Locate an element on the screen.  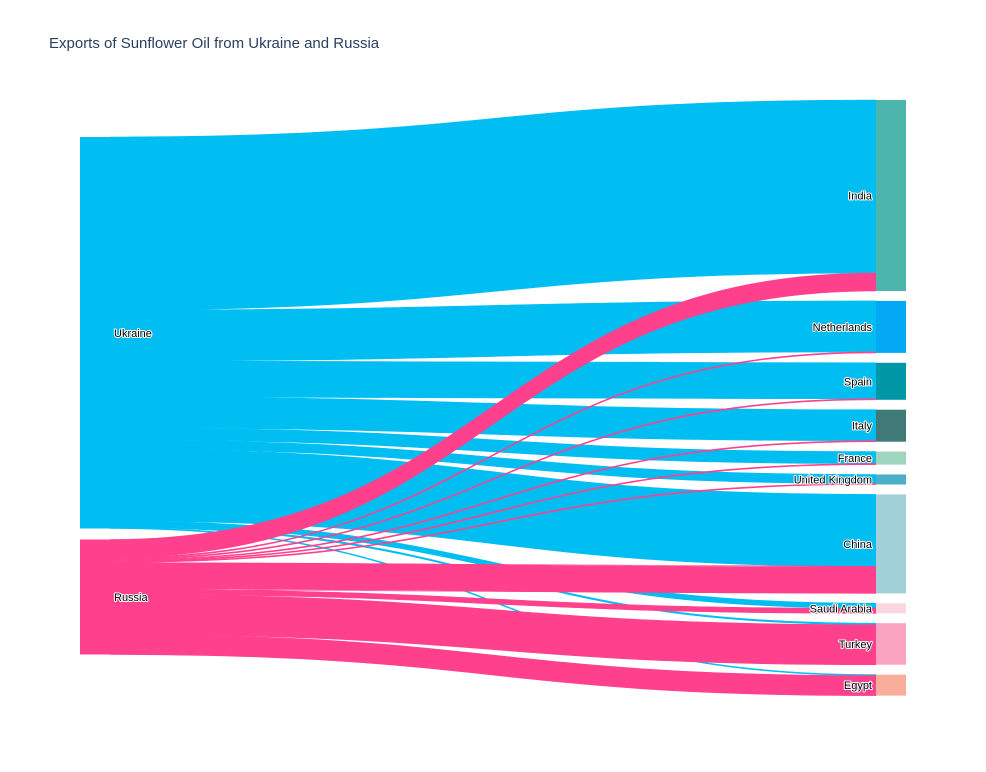
node-russia is located at coordinates (95, 597).